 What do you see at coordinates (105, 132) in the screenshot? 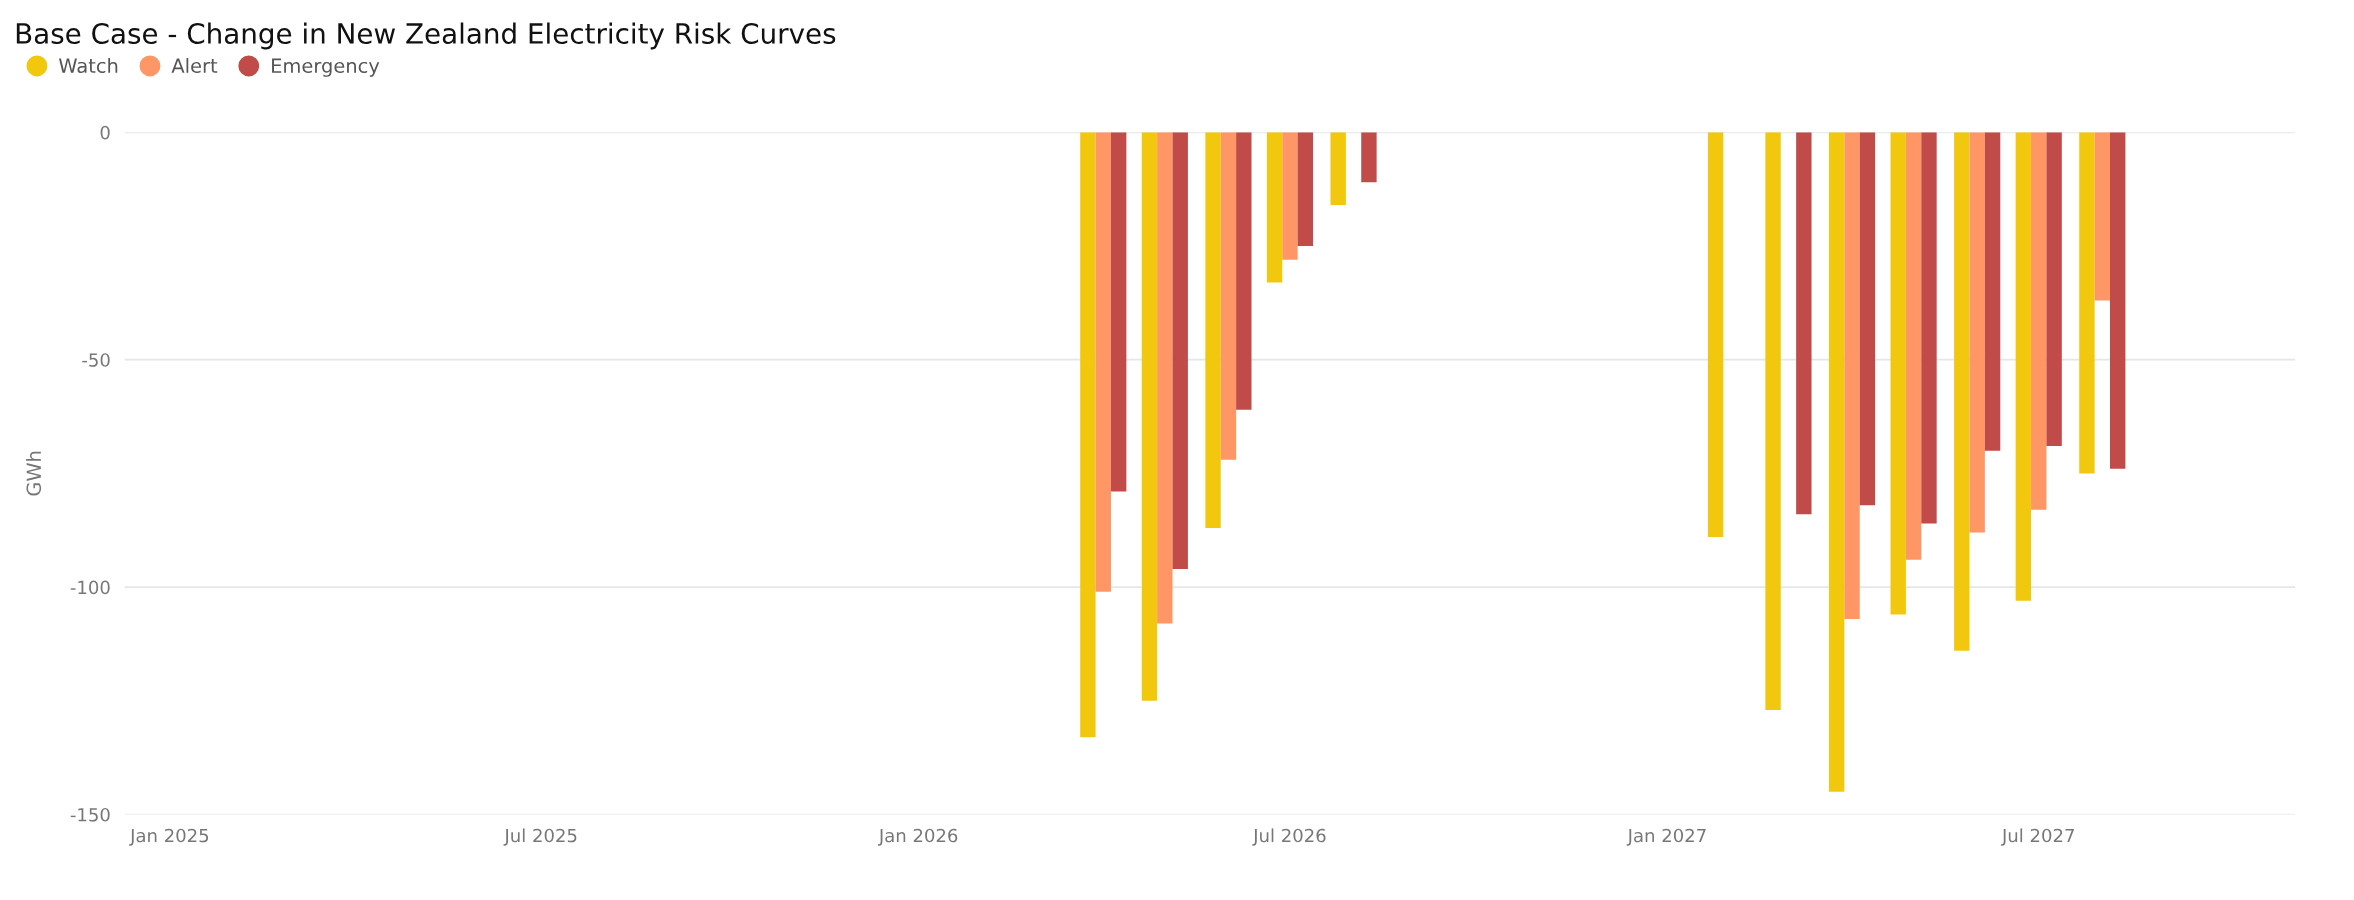
I see `y-tick-label: 0` at bounding box center [105, 132].